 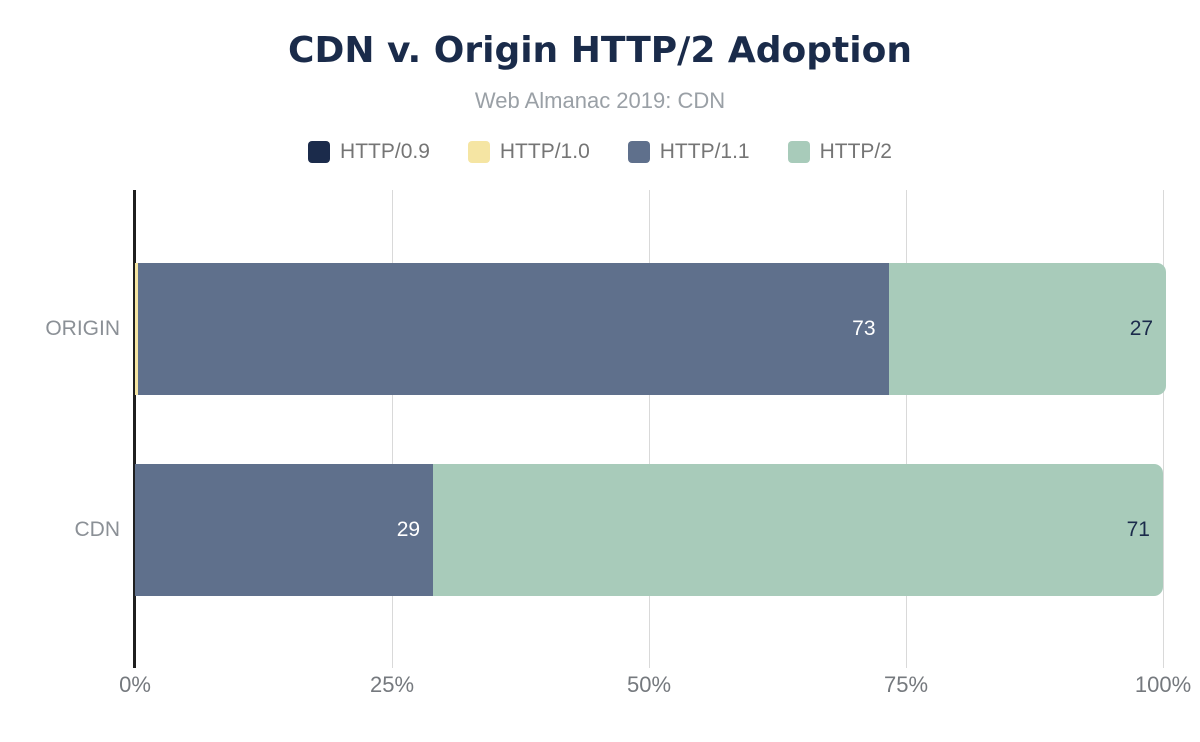 What do you see at coordinates (385, 151) in the screenshot?
I see `legend-item-label: HTTP/0.9` at bounding box center [385, 151].